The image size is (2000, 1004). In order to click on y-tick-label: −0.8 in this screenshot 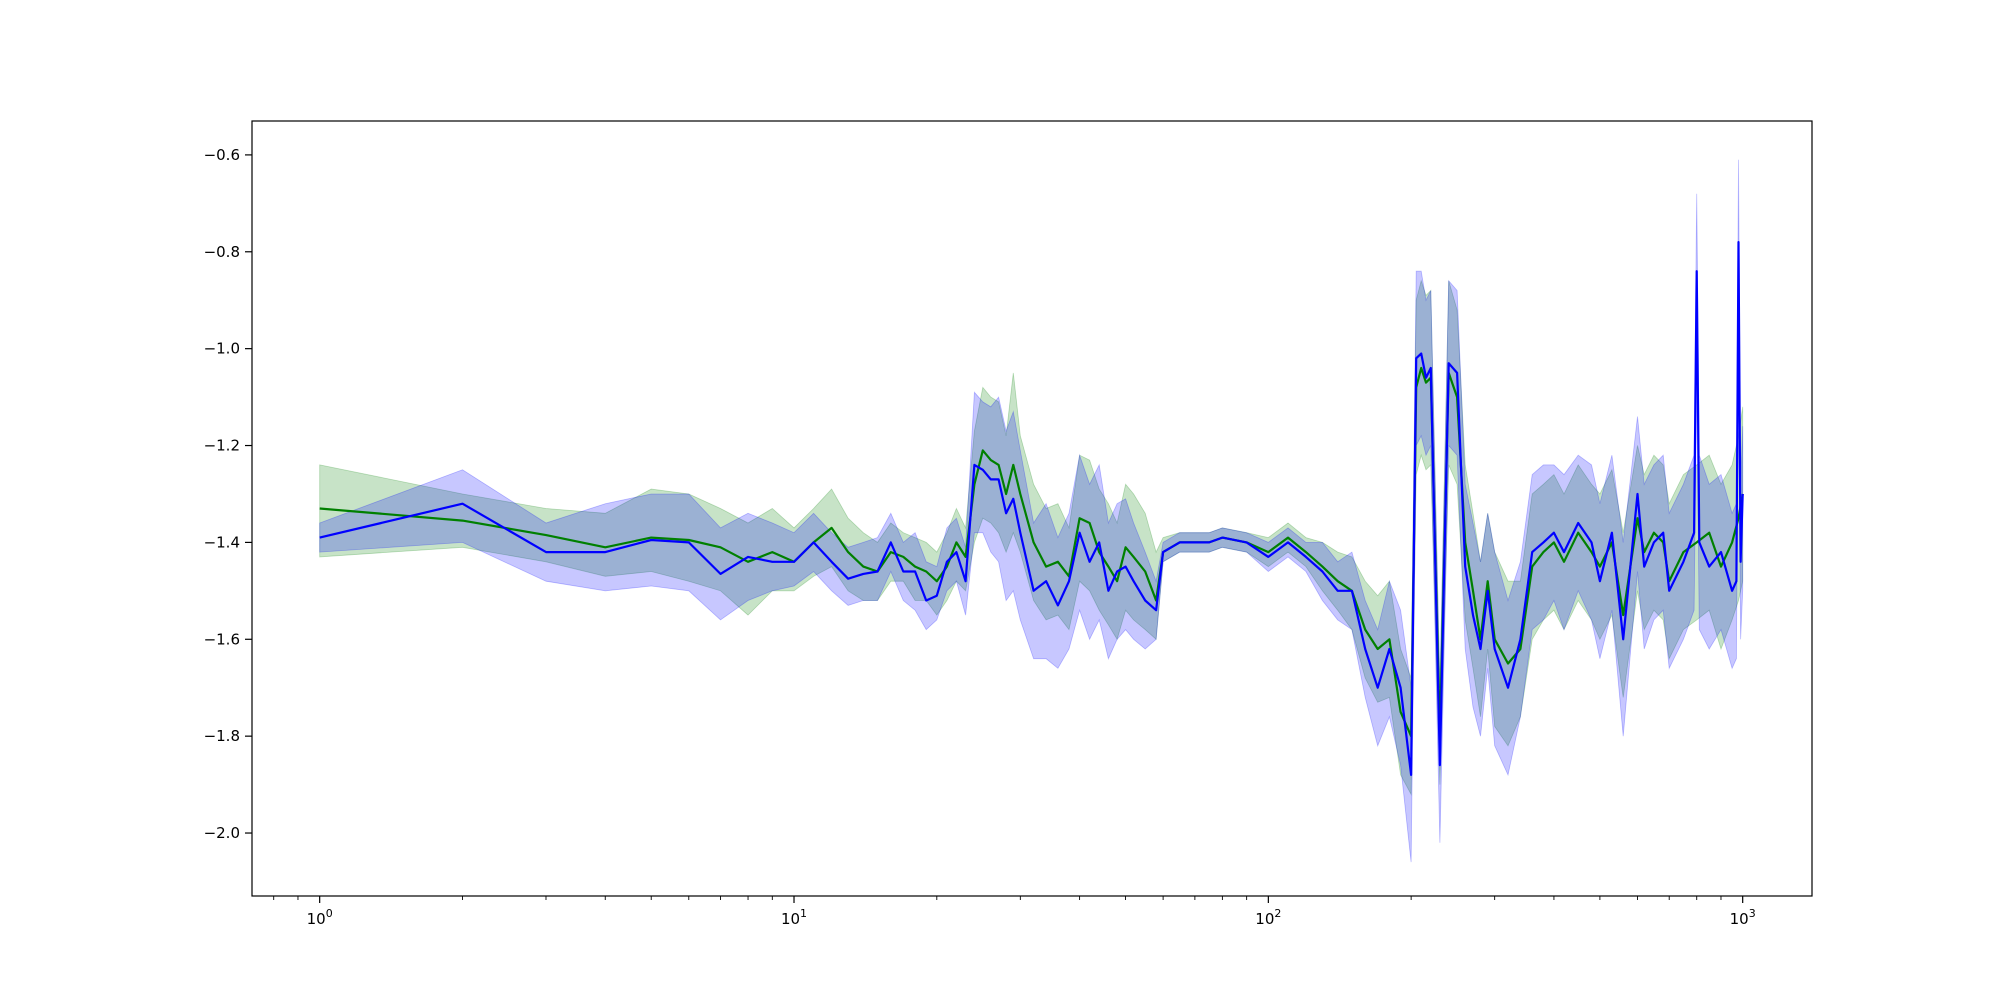, I will do `click(222, 252)`.